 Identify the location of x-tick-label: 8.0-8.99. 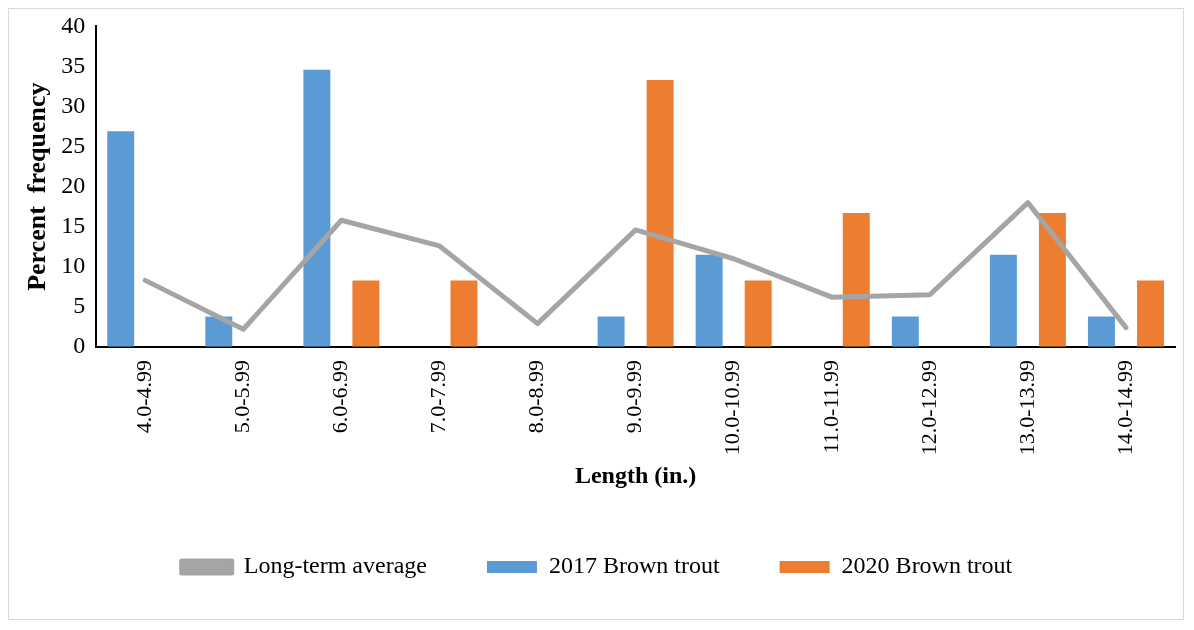
(536, 396).